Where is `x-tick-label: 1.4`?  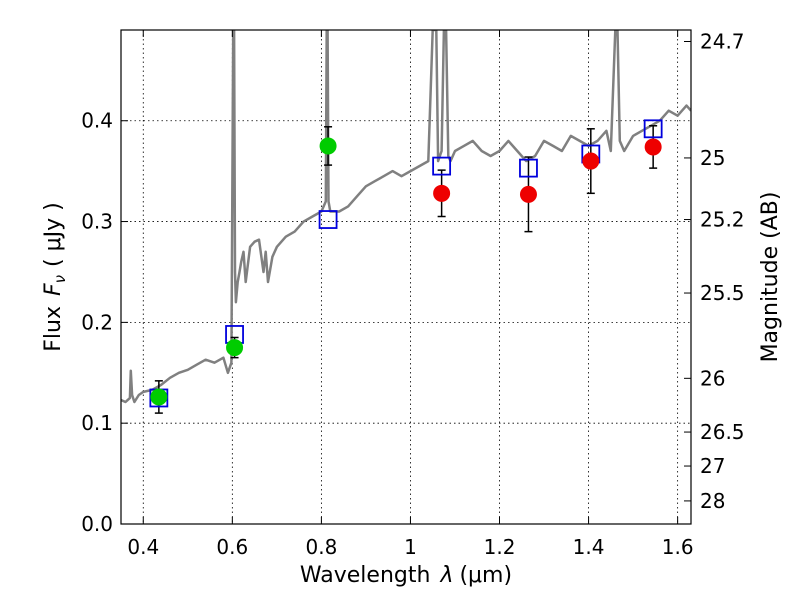 x-tick-label: 1.4 is located at coordinates (589, 547).